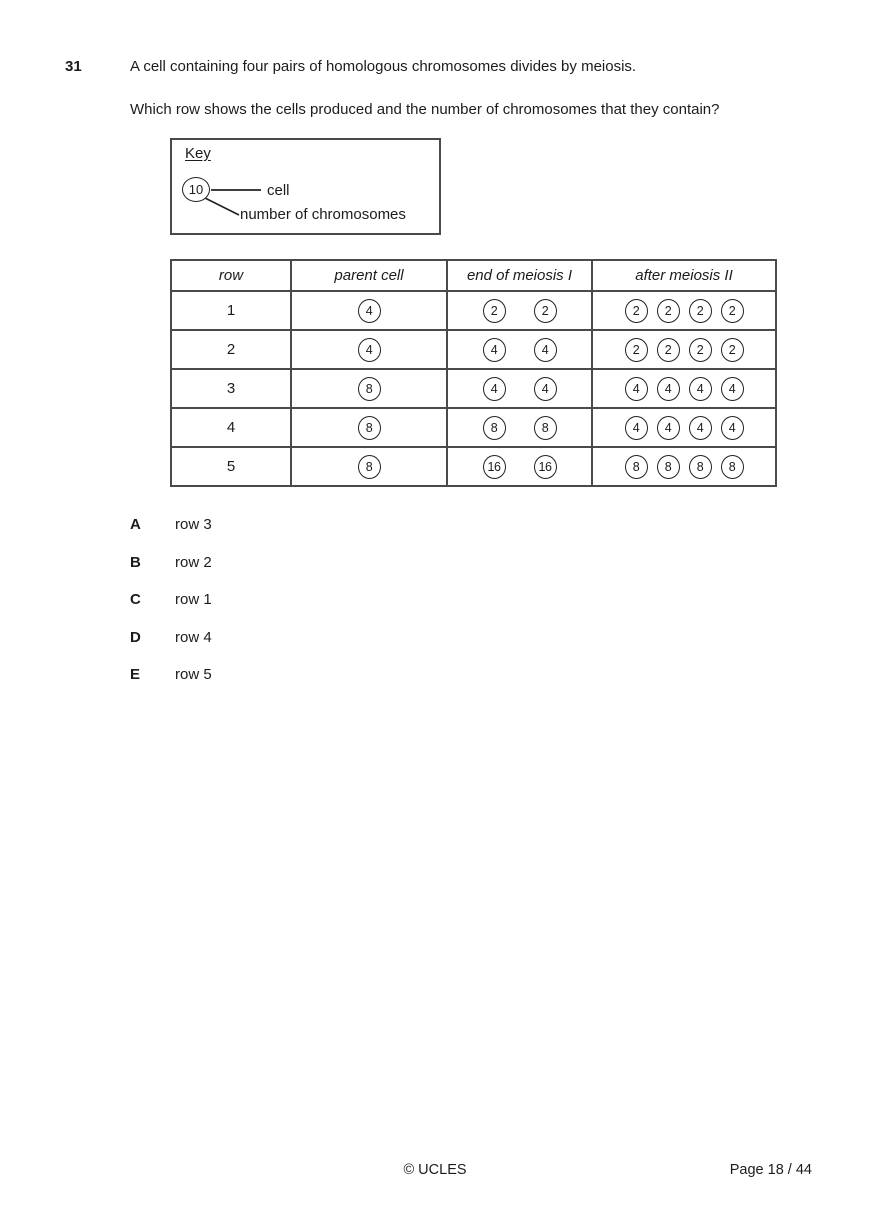 The image size is (870, 1230). What do you see at coordinates (231, 466) in the screenshot?
I see `row-number: 5` at bounding box center [231, 466].